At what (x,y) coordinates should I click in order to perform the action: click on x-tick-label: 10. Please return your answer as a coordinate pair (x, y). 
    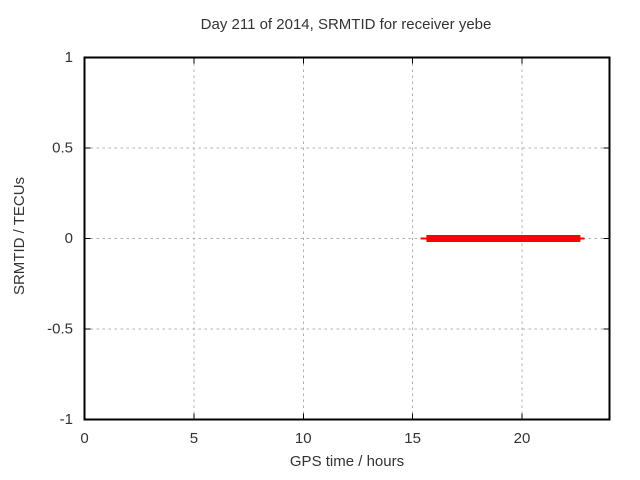
    Looking at the image, I should click on (303, 438).